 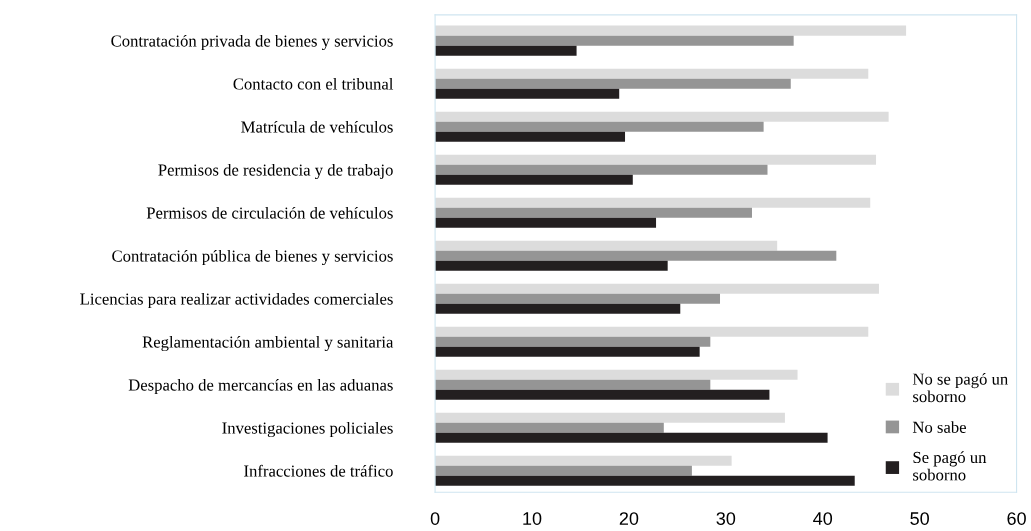 What do you see at coordinates (313, 83) in the screenshot?
I see `y-tick-label: Contacto con el tribunal` at bounding box center [313, 83].